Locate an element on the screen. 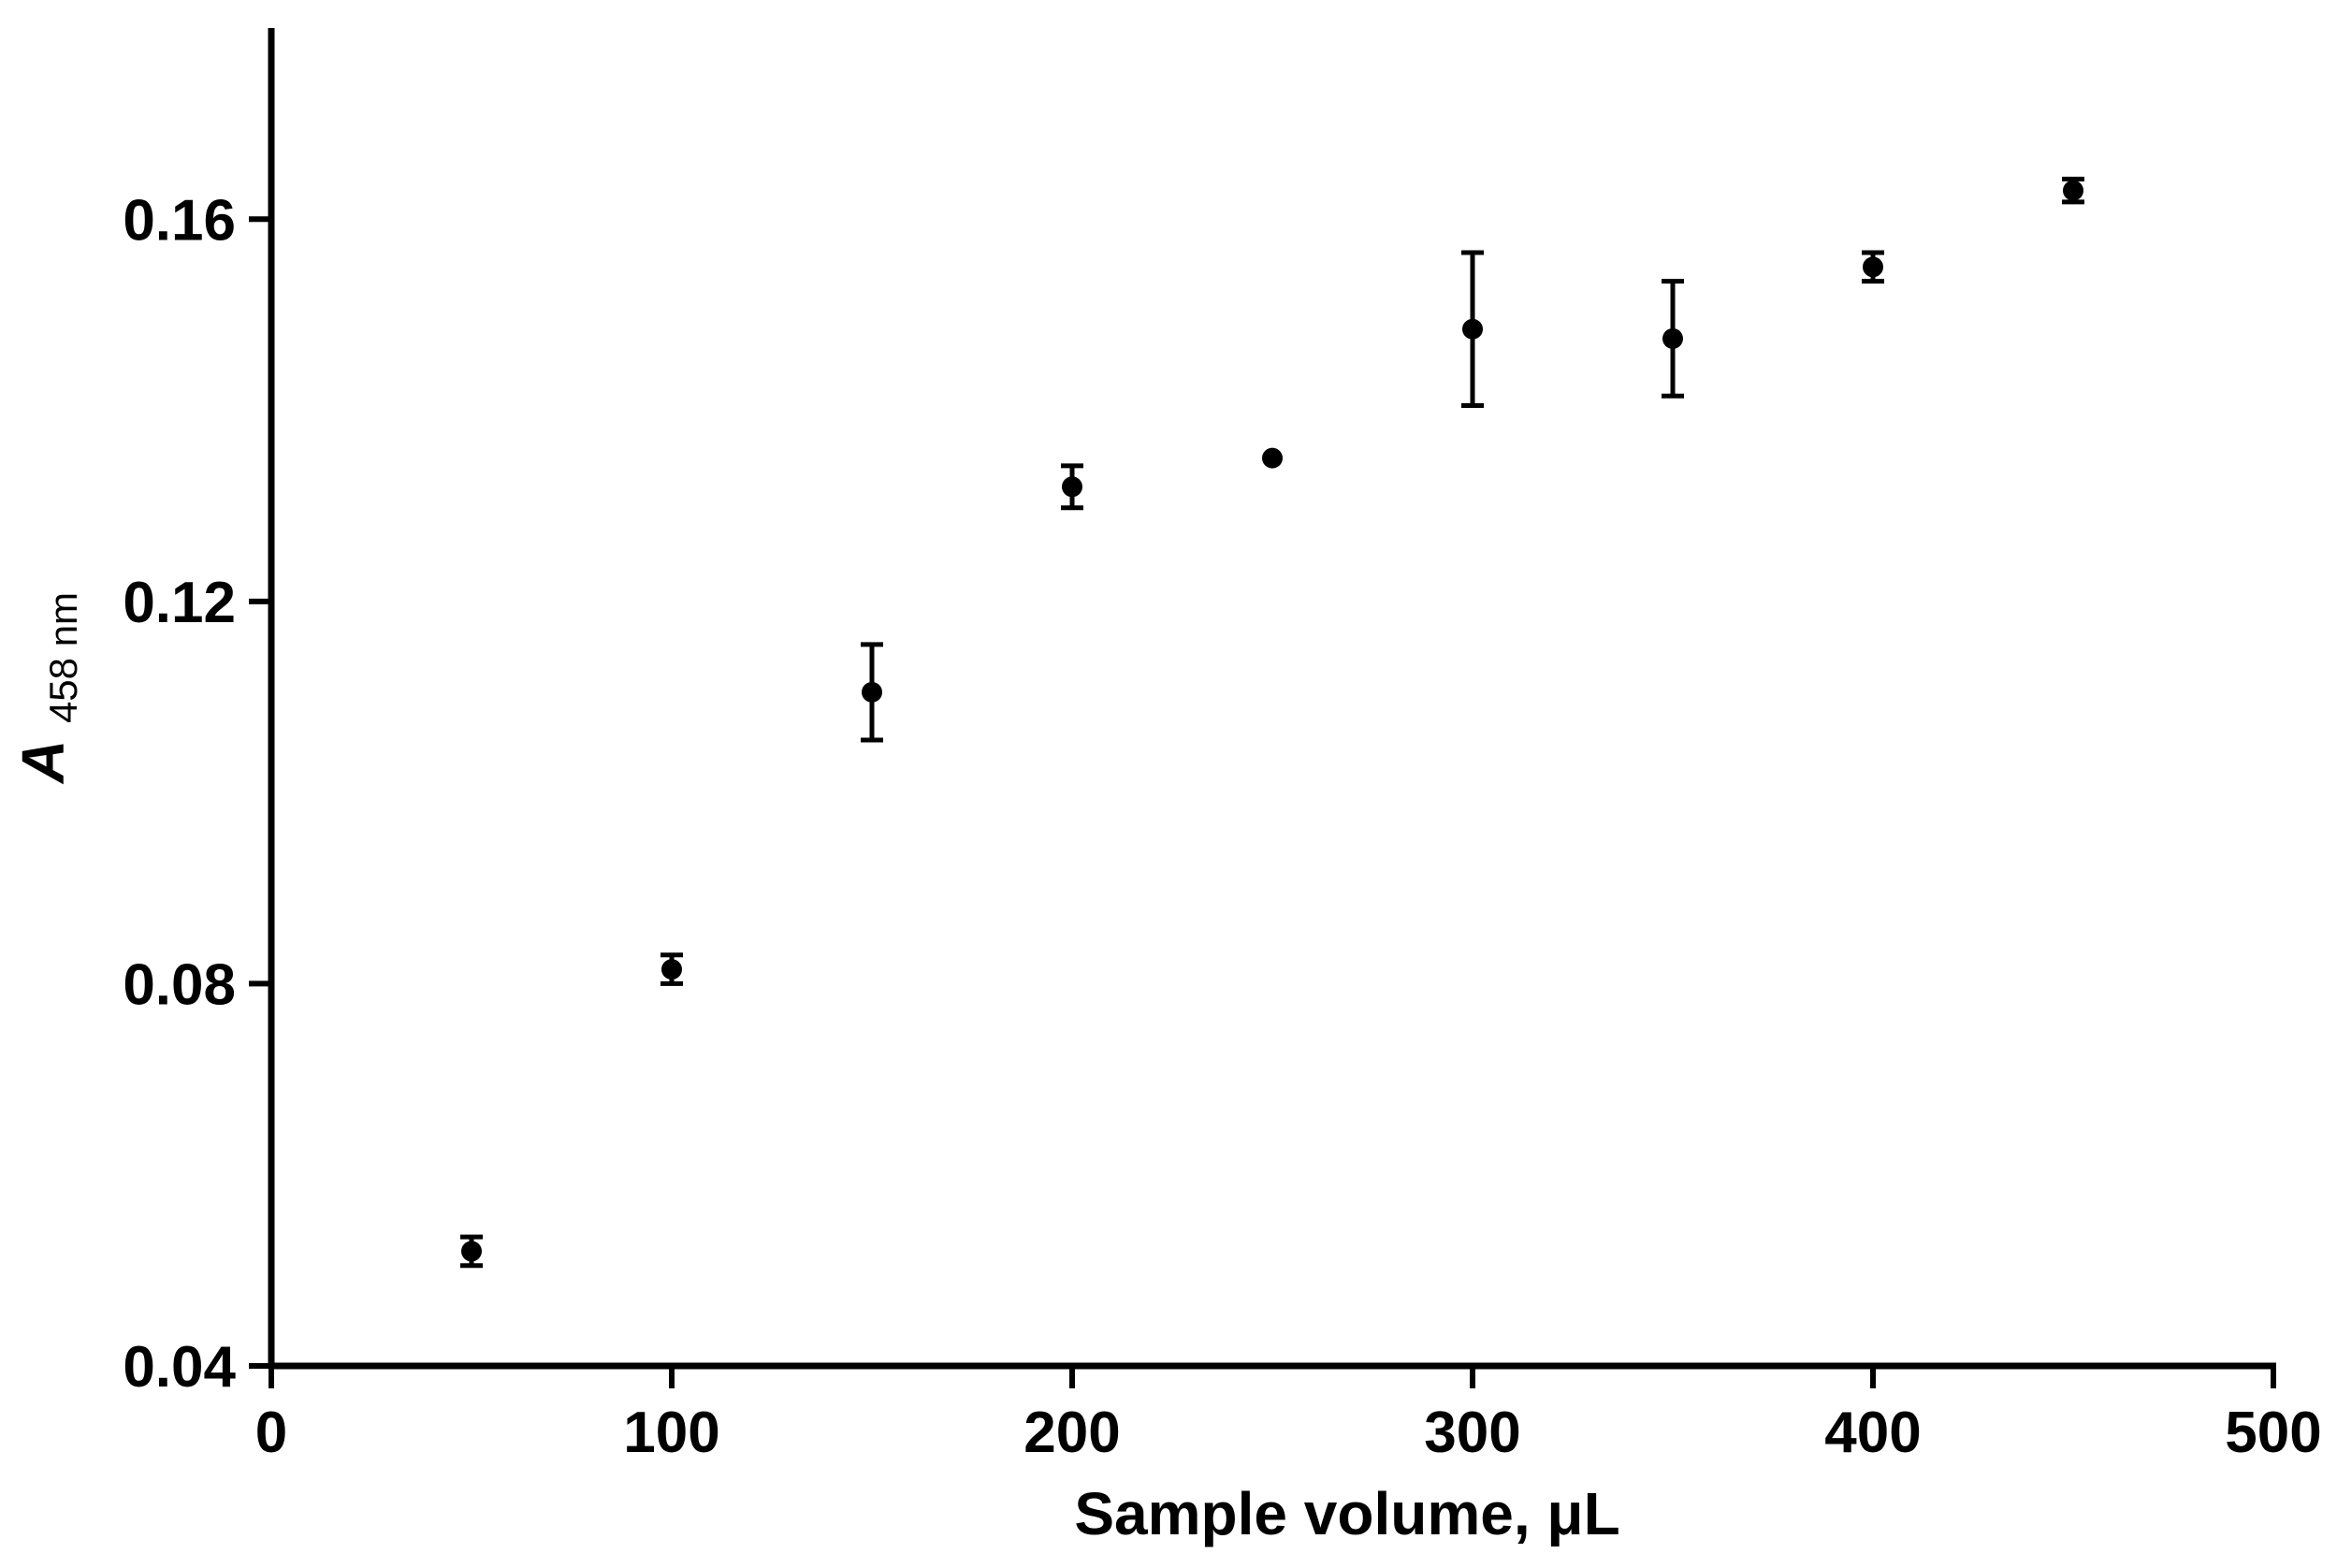 This screenshot has width=2337, height=1568. y-tick-label: 0.08 is located at coordinates (180, 985).